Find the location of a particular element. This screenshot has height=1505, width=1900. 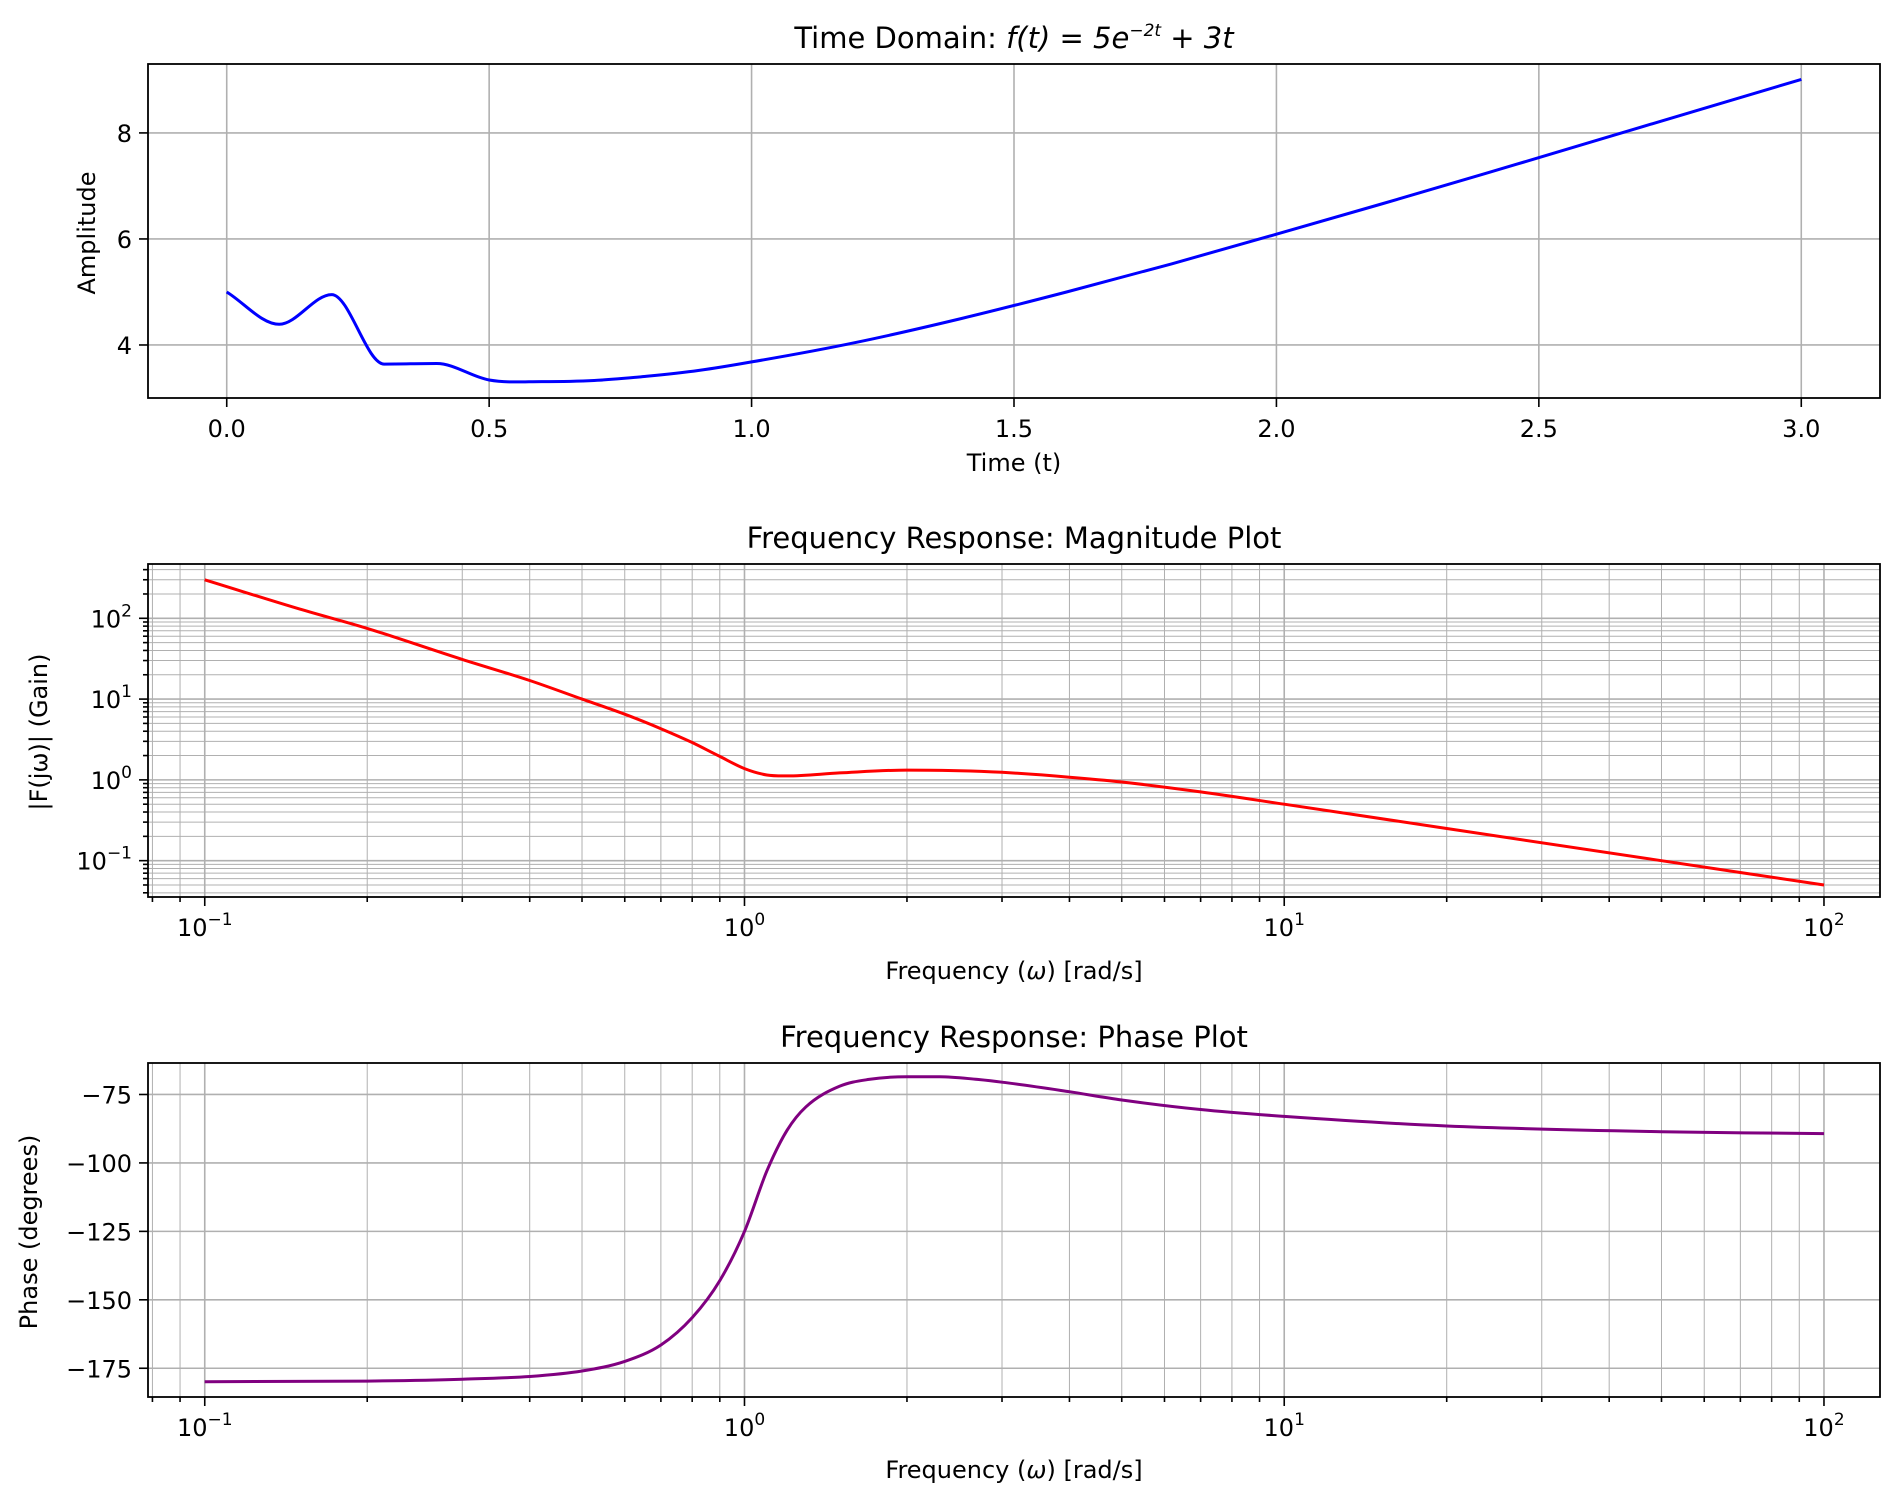

time-domain-x-tick-label: 3.0 is located at coordinates (1801, 429).